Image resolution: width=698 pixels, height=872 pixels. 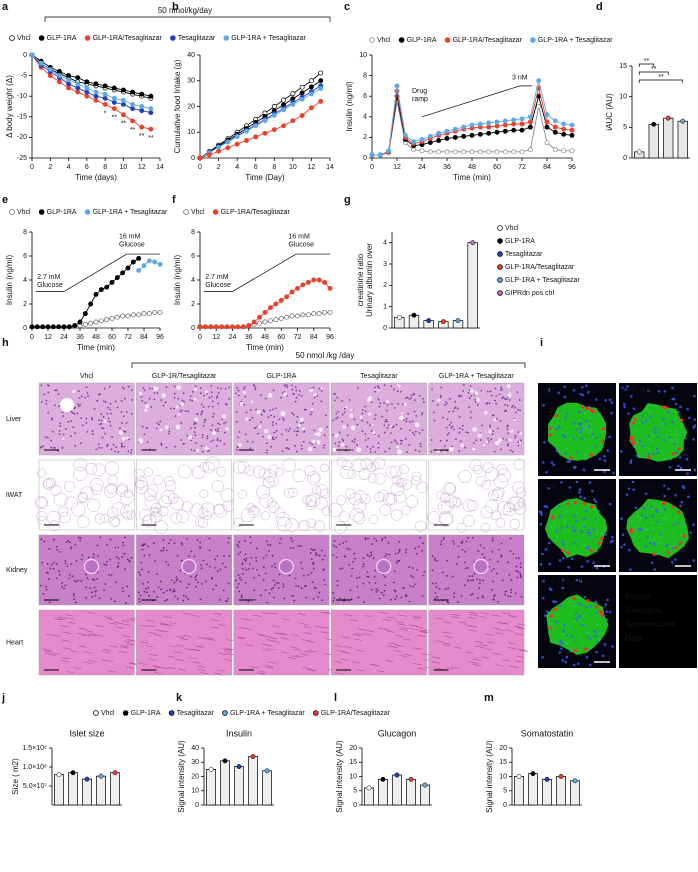 What do you see at coordinates (547, 167) in the screenshot?
I see `x-tick-label: 84` at bounding box center [547, 167].